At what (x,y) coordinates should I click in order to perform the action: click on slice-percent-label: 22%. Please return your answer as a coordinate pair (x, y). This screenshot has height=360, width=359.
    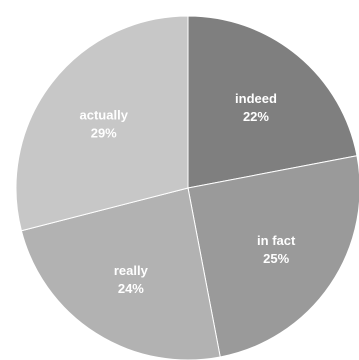
    Looking at the image, I should click on (256, 116).